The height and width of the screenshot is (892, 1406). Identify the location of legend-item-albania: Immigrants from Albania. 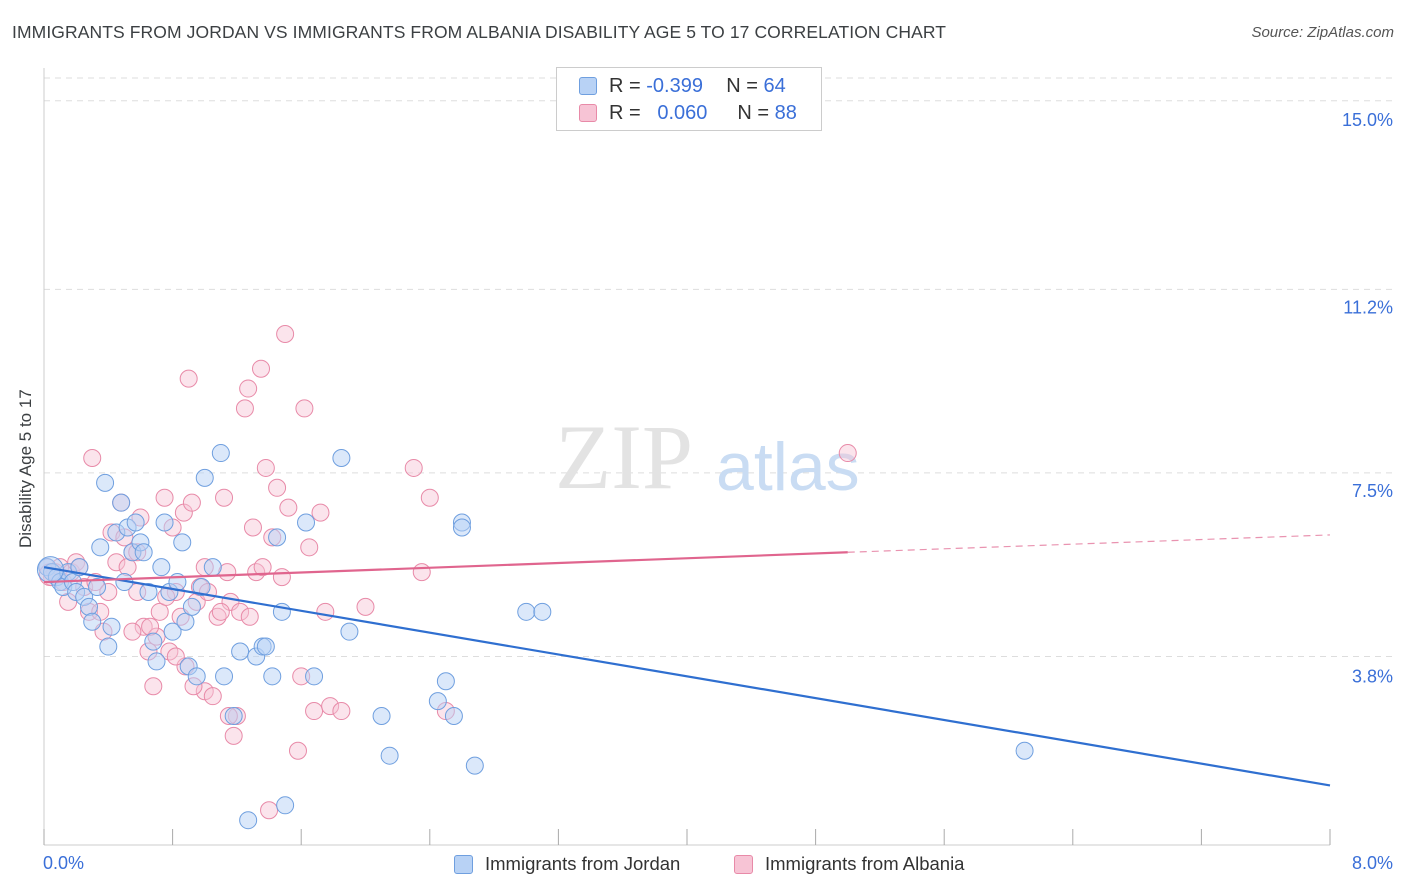
(849, 864).